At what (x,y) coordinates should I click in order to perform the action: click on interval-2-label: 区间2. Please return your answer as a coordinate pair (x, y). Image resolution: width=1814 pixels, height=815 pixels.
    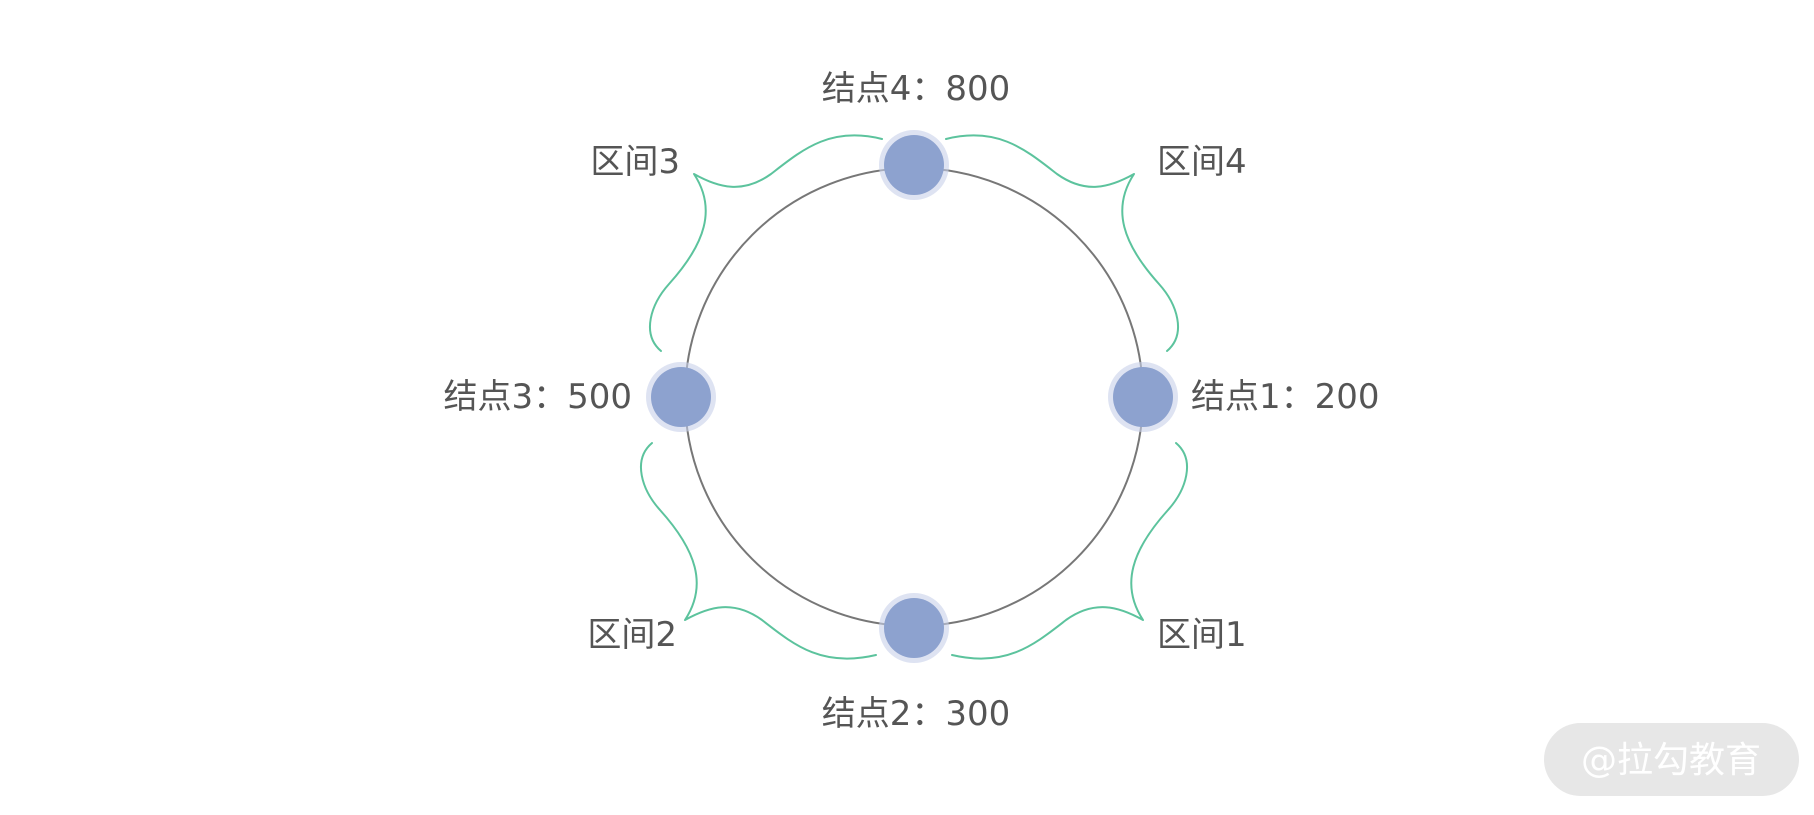
    Looking at the image, I should click on (632, 635).